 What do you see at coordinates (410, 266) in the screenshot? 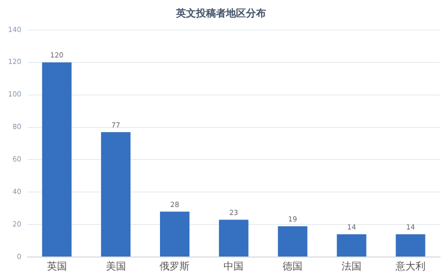
I see `x-tick-label: 意大利` at bounding box center [410, 266].